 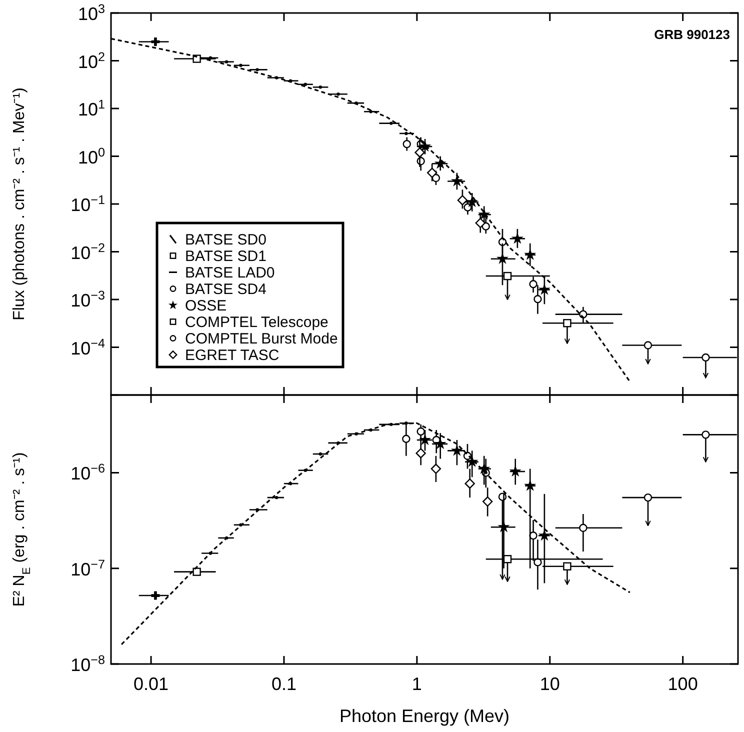 What do you see at coordinates (151, 684) in the screenshot?
I see `x-tick-label: 0.01` at bounding box center [151, 684].